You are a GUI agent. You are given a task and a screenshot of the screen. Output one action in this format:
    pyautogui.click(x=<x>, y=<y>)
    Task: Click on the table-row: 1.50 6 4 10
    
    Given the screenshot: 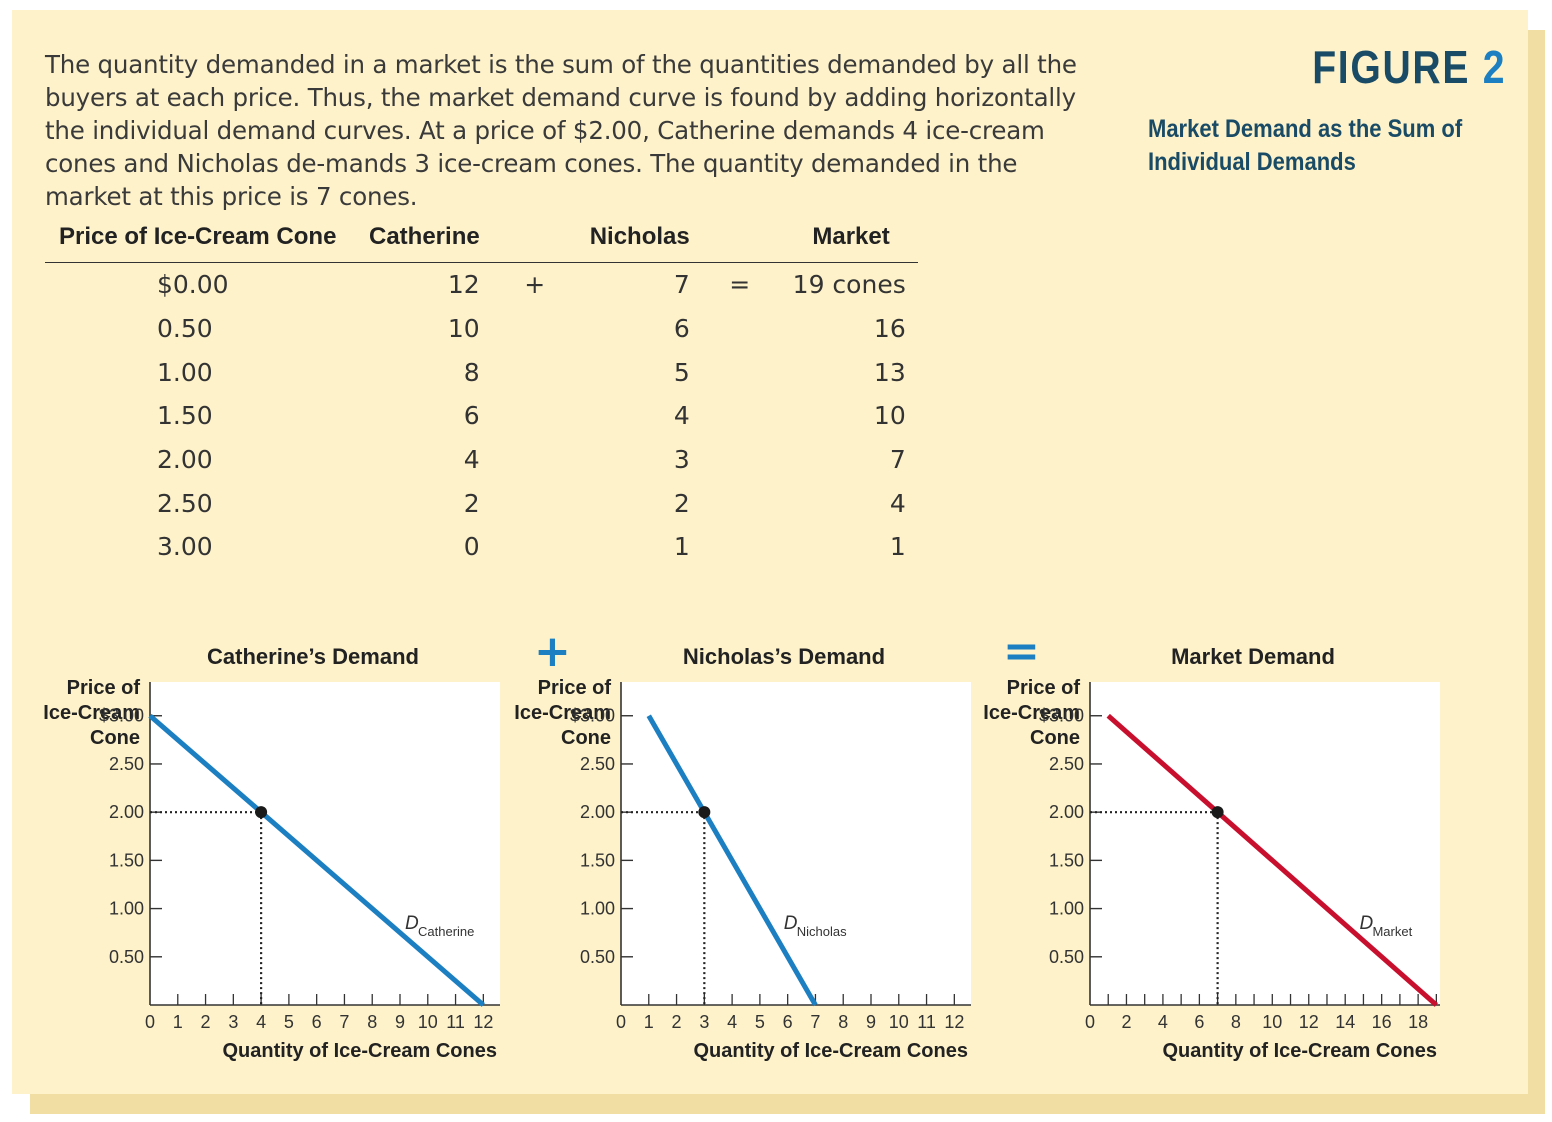 What is the action you would take?
    pyautogui.click(x=481, y=416)
    